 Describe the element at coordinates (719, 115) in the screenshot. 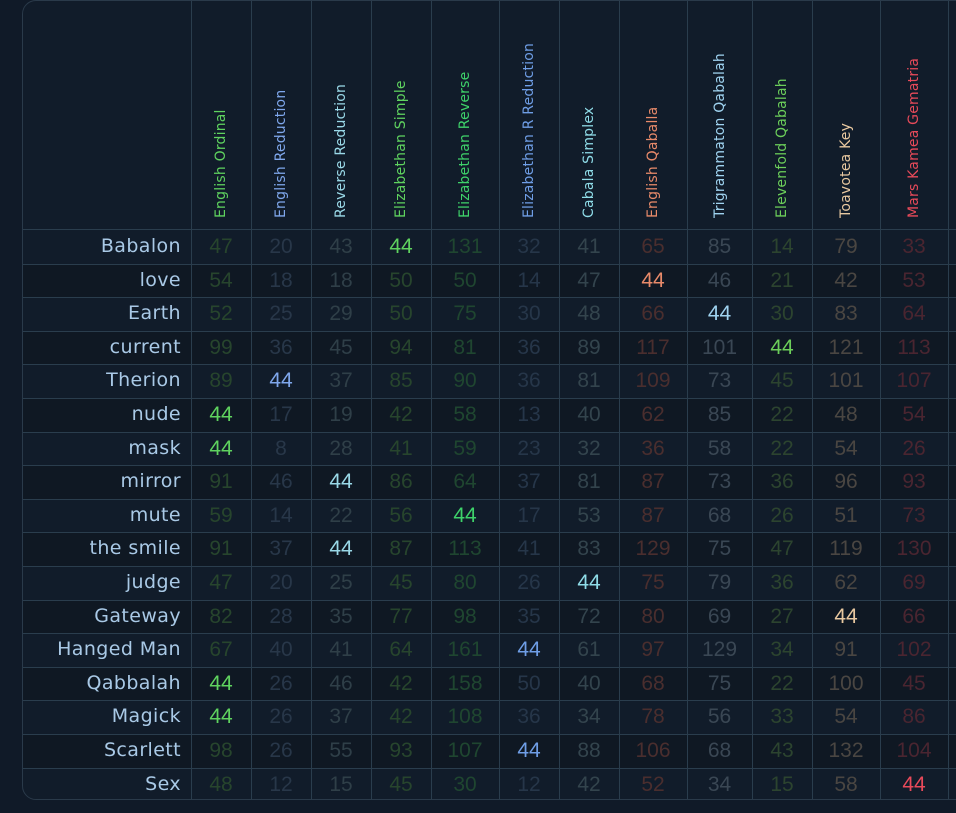

I see `column-header: Trigrammaton Qabalah` at that location.